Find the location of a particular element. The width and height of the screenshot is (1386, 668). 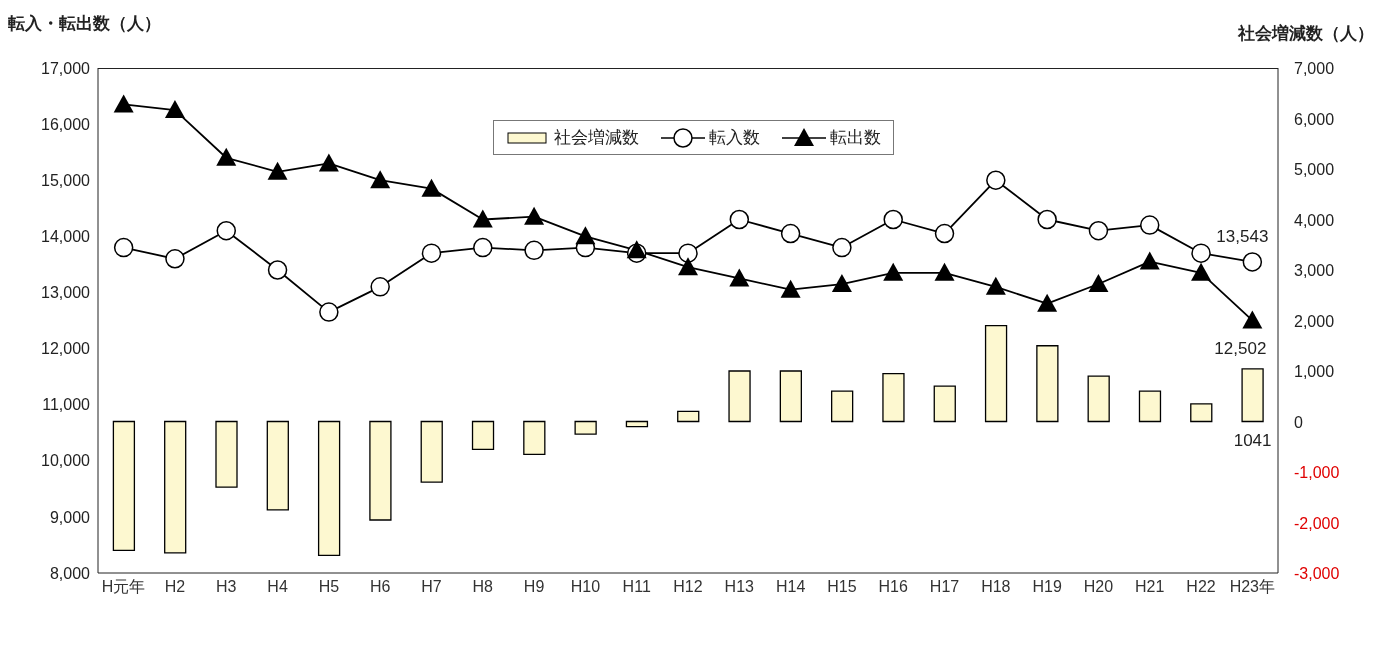

x-tick-label: H15 is located at coordinates (842, 587).